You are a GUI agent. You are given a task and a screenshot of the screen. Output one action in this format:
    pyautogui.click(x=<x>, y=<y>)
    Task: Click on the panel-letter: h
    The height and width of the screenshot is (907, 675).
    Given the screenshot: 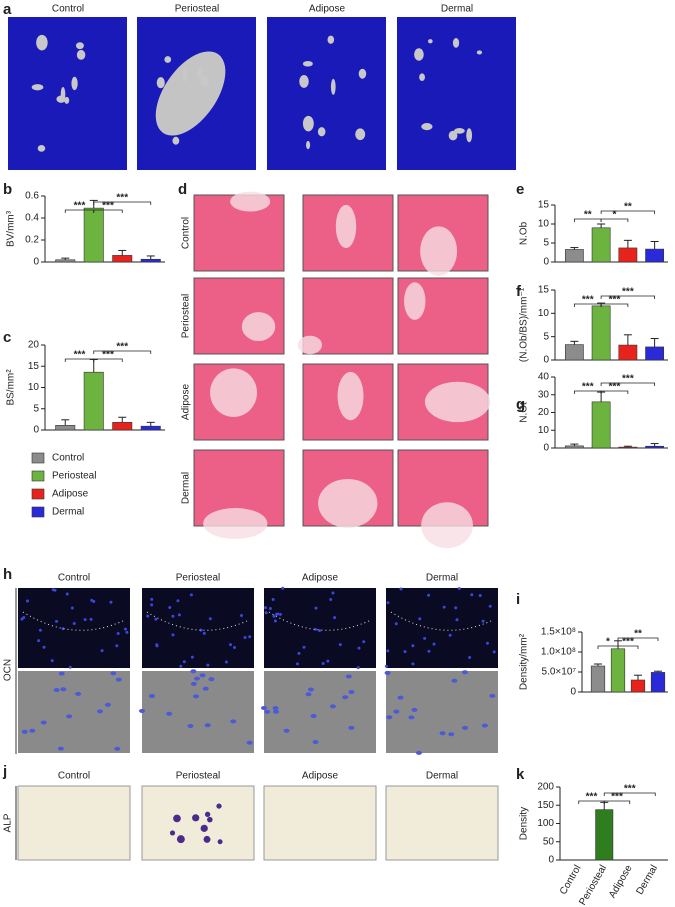 What is the action you would take?
    pyautogui.click(x=7, y=574)
    